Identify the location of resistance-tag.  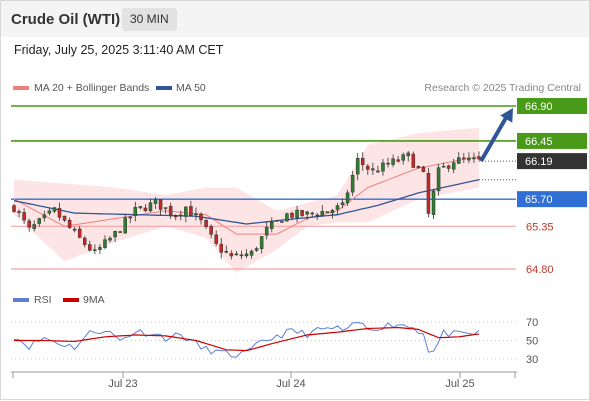
(552, 106).